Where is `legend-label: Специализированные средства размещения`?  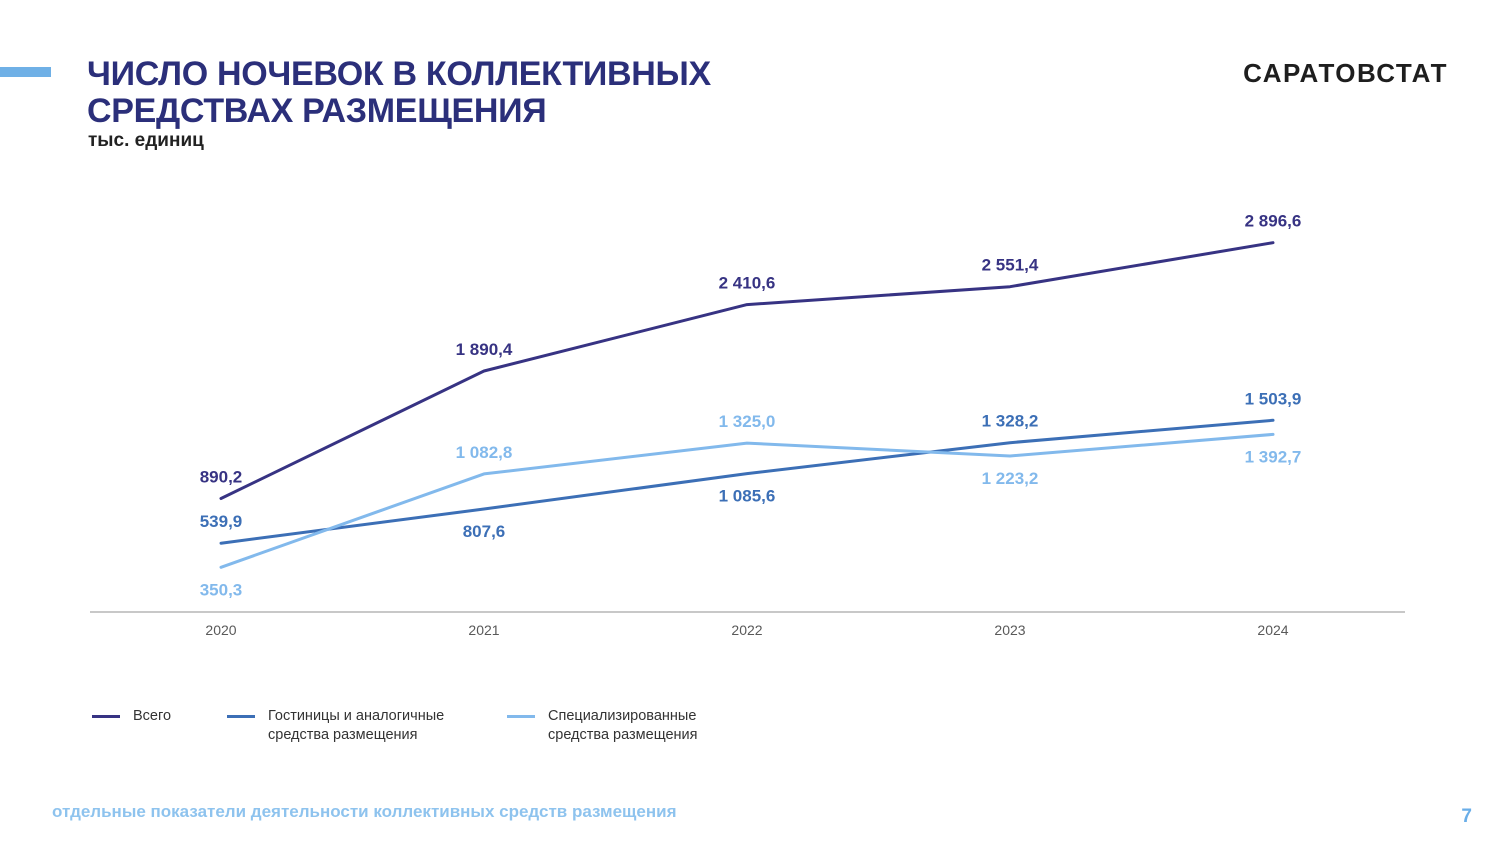 legend-label: Специализированные средства размещения is located at coordinates (623, 725).